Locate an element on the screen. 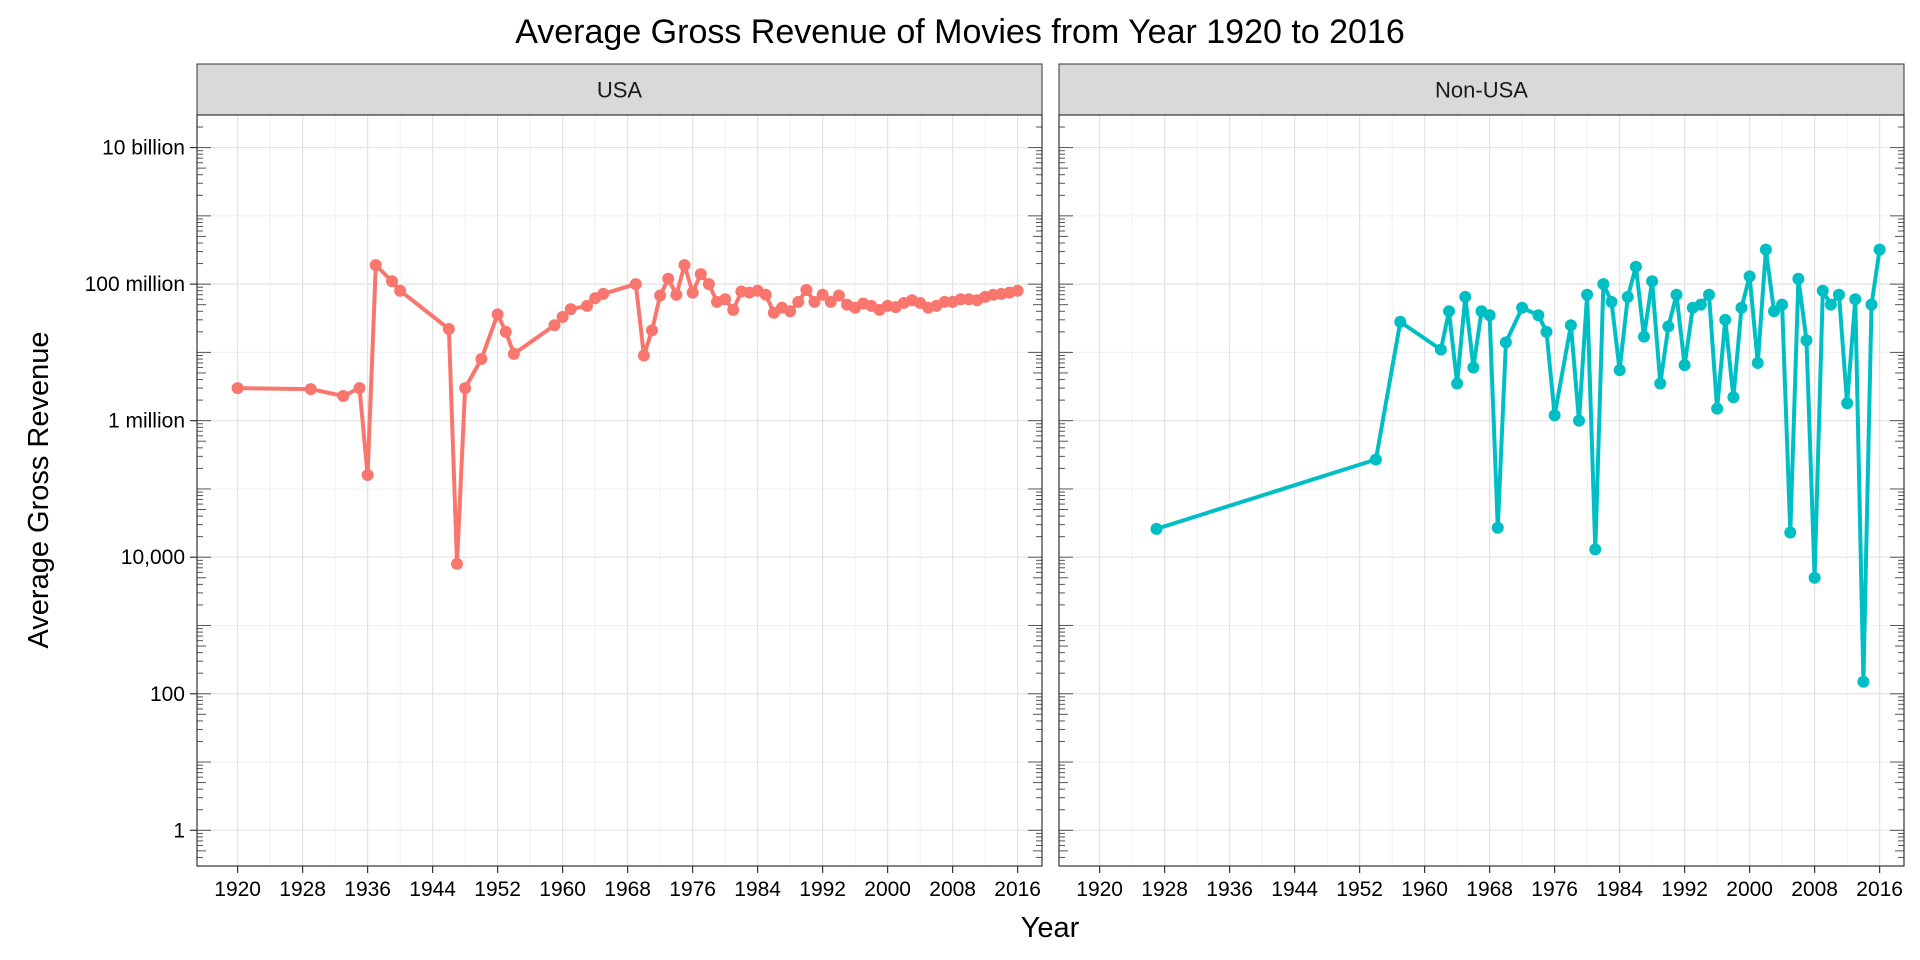  y-tick-label: 10 billion is located at coordinates (143, 148).